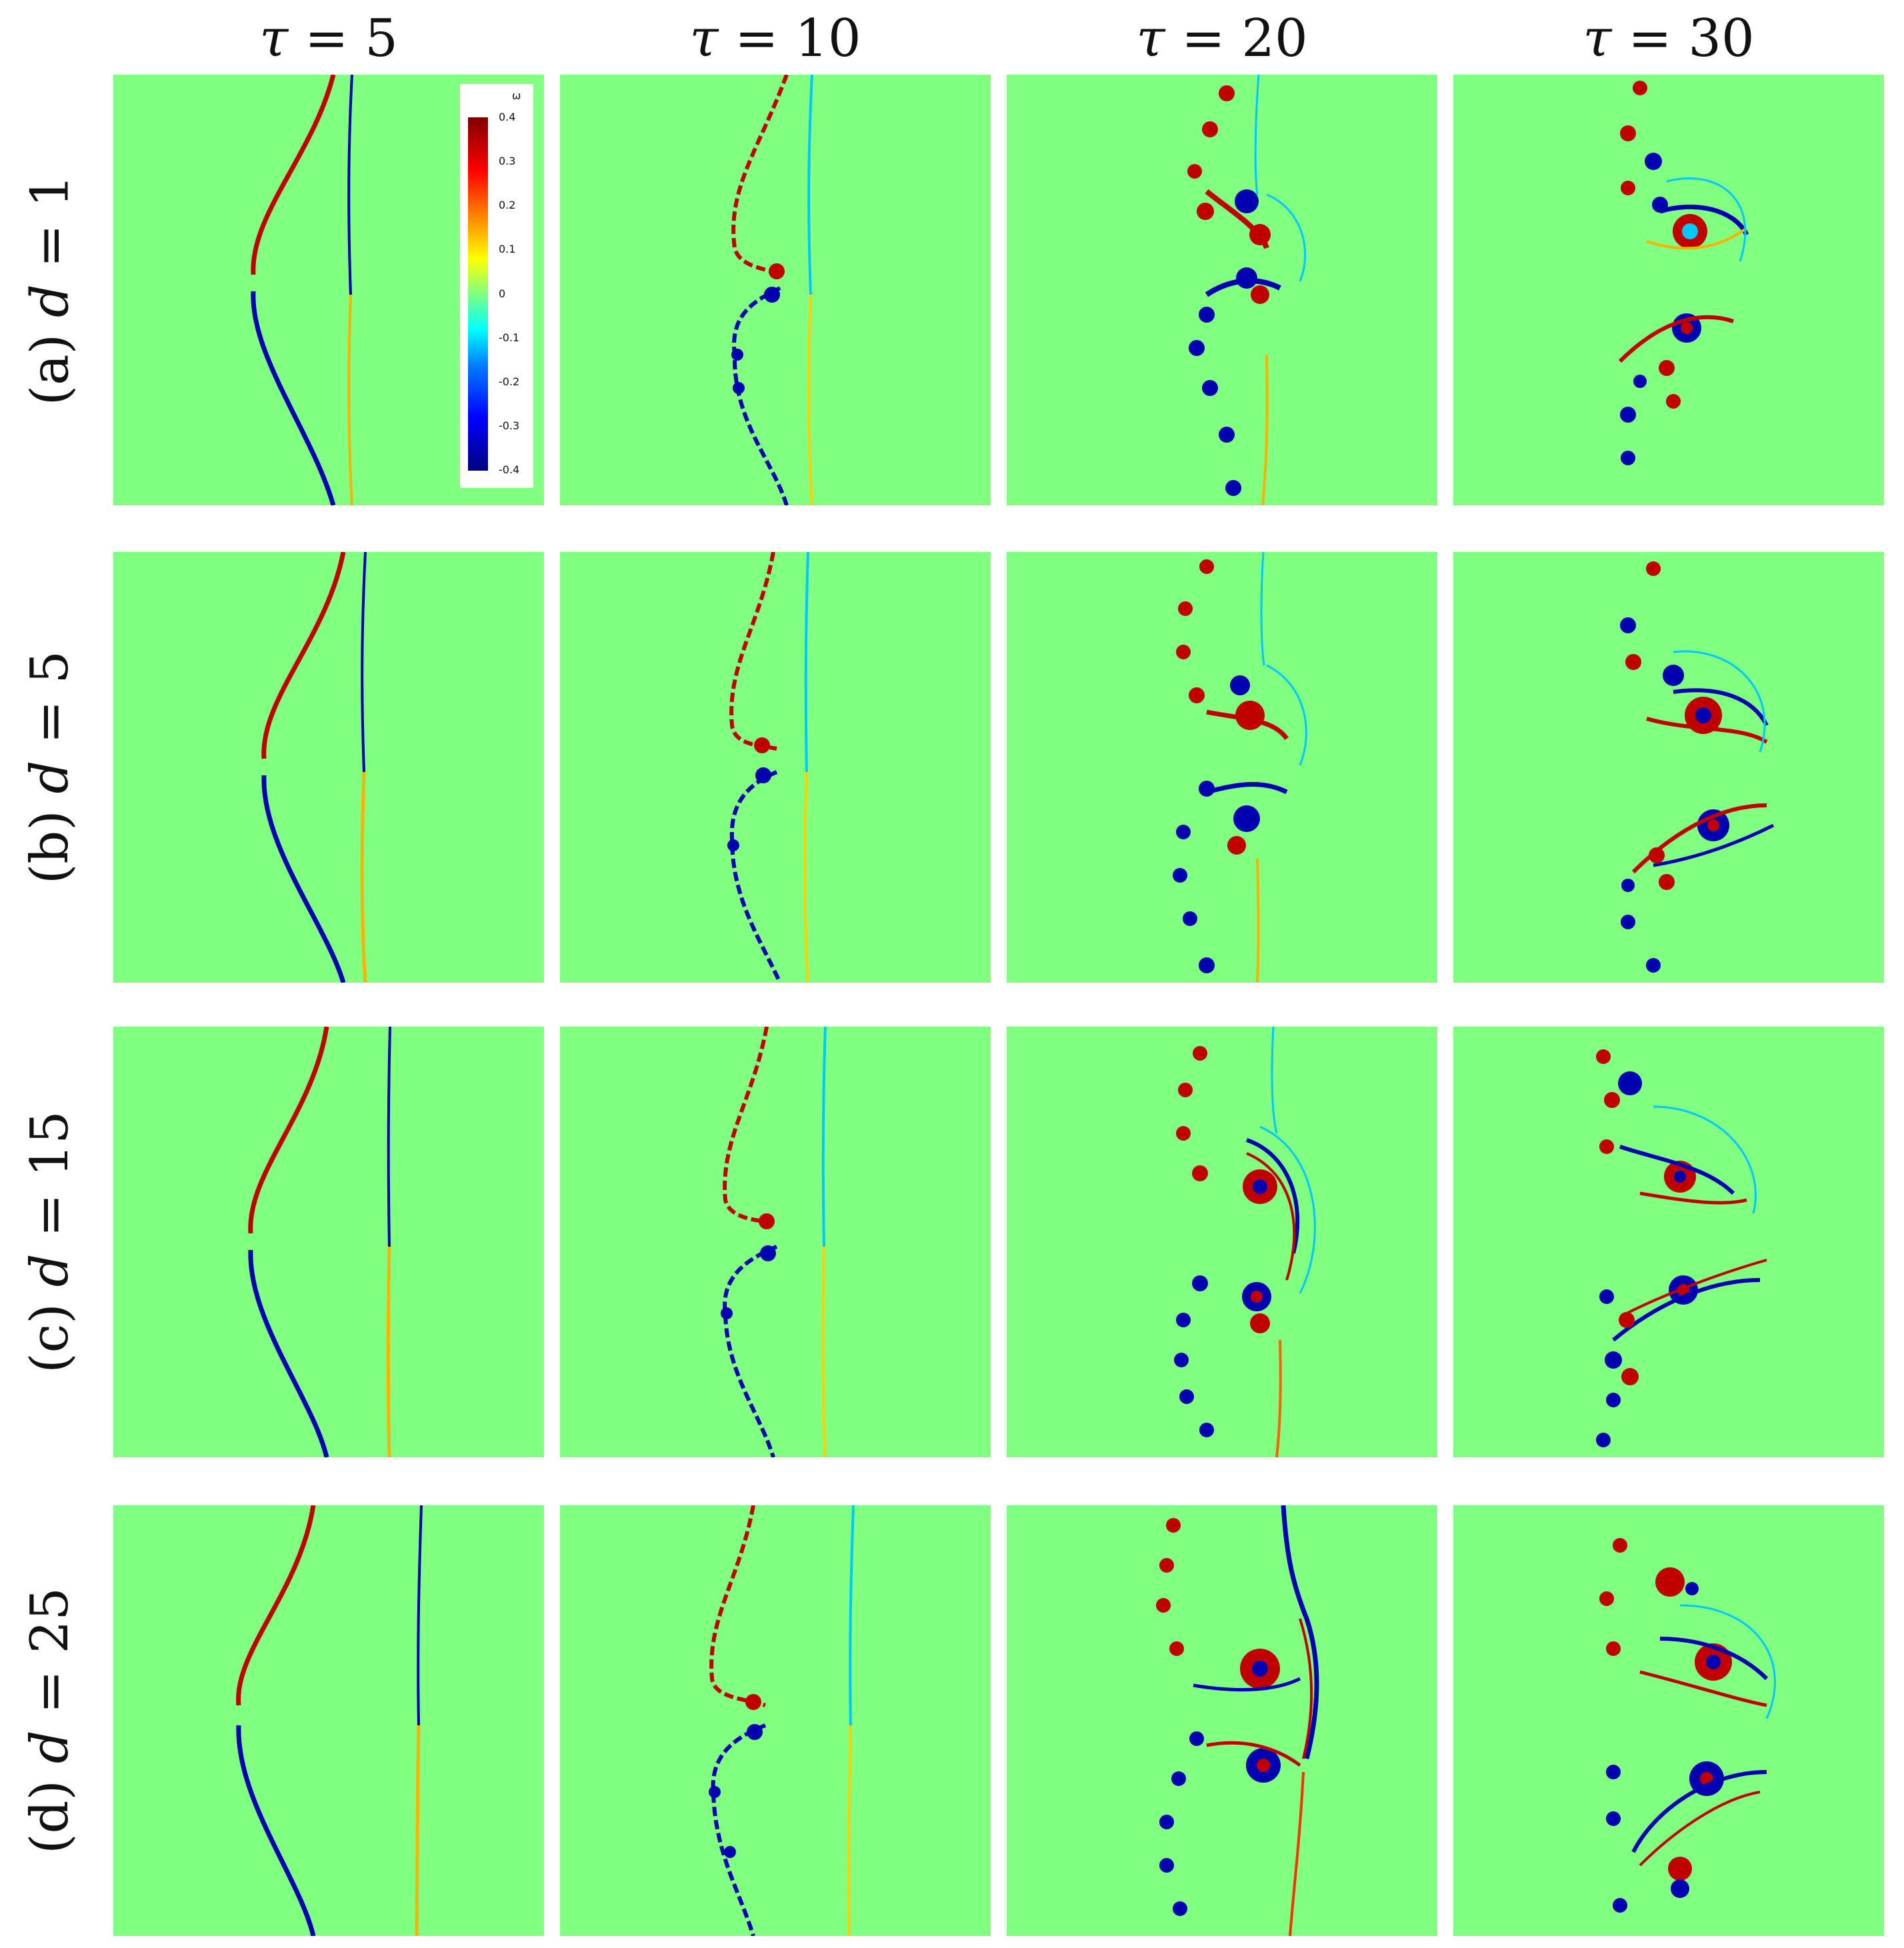 This screenshot has width=1904, height=1948. Describe the element at coordinates (502, 293) in the screenshot. I see `colorbar-tick: 0` at that location.